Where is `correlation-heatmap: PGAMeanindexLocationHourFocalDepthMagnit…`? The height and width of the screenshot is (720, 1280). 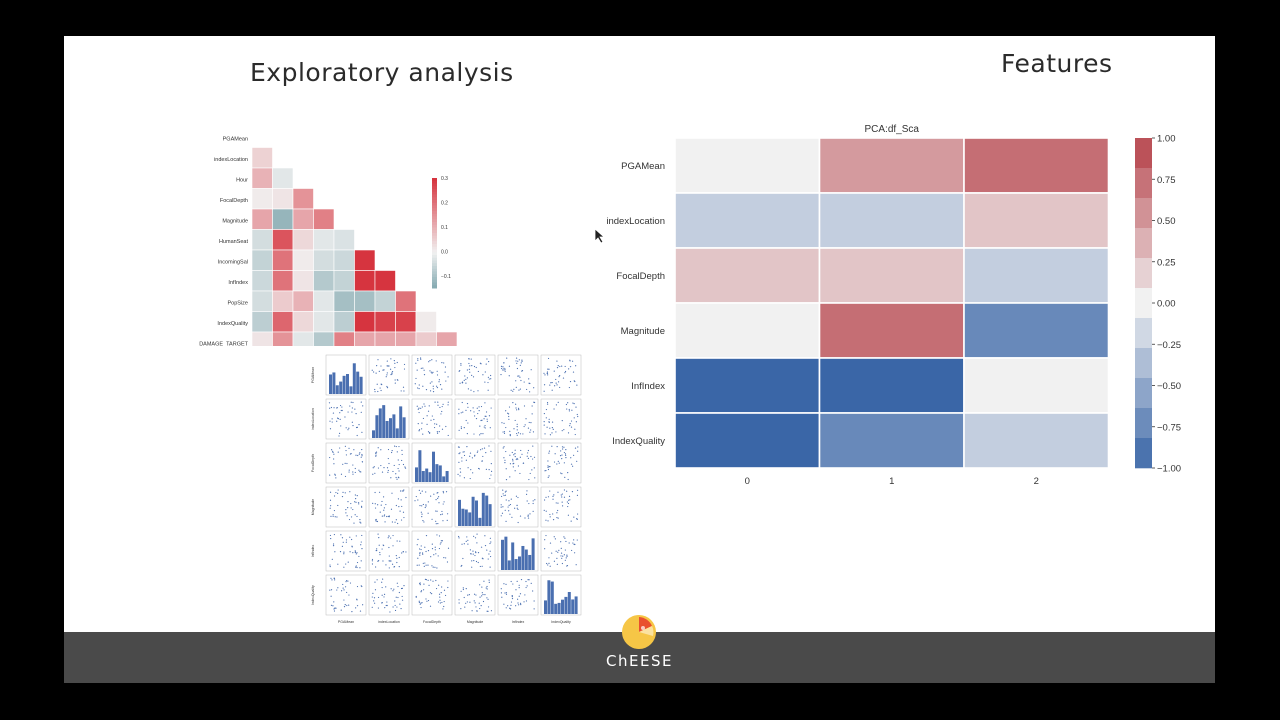
correlation-heatmap: PGAMeanindexLocationHourFocalDepthMagnit… is located at coordinates (328, 241).